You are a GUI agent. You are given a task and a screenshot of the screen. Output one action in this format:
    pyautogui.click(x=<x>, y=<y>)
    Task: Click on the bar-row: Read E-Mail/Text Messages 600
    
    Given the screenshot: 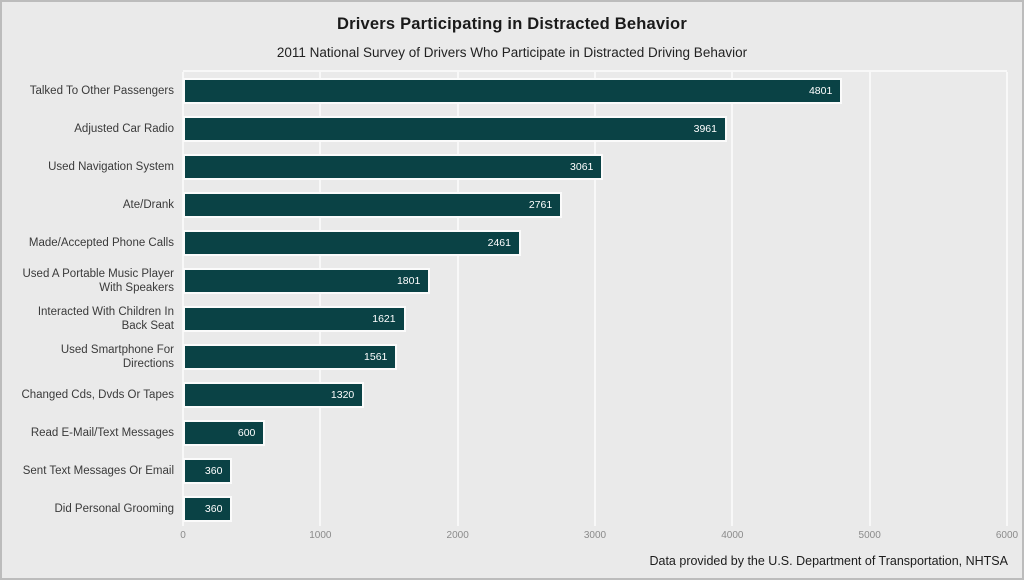 What is the action you would take?
    pyautogui.click(x=509, y=433)
    